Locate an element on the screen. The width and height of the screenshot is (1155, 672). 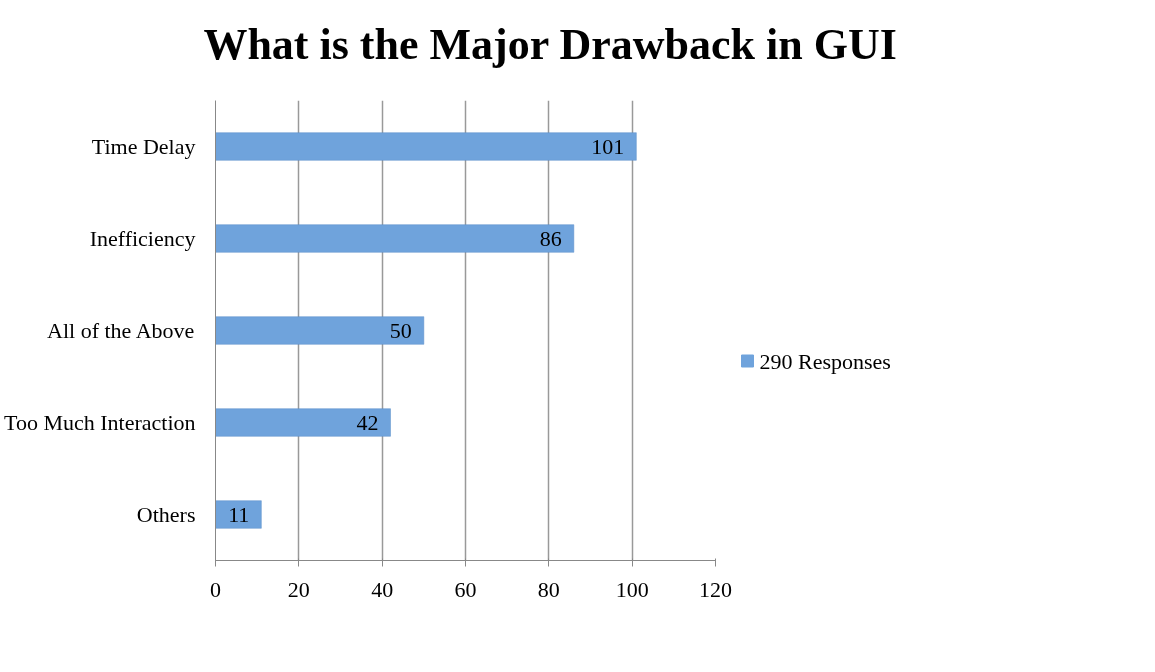
y-tick-label: Too Much Interaction is located at coordinates (99, 422).